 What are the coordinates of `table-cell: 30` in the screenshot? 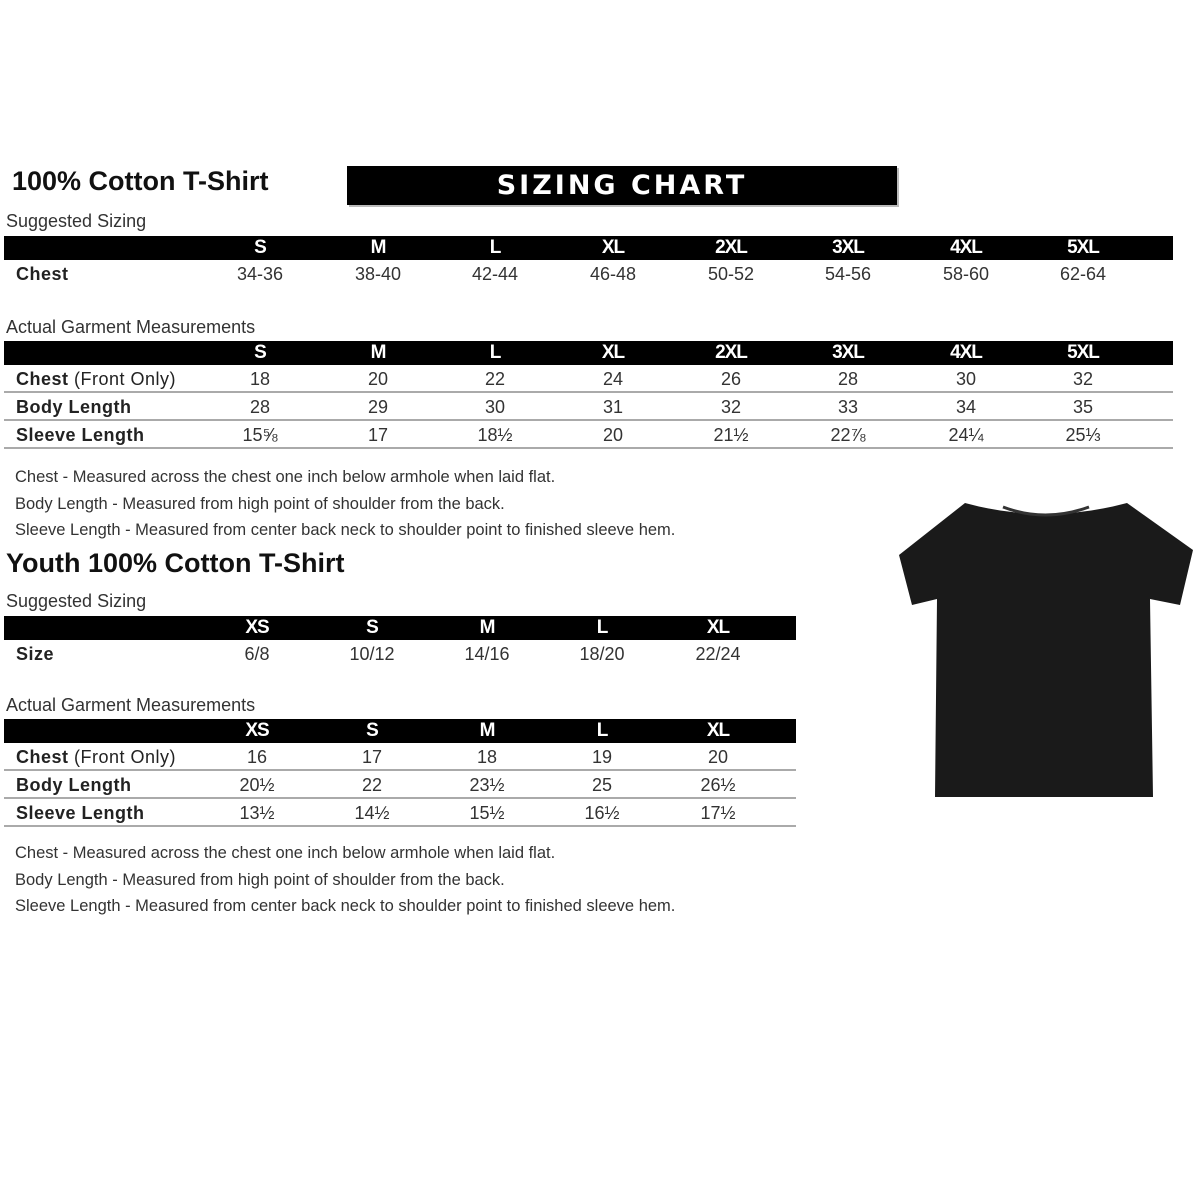 It's located at (966, 379).